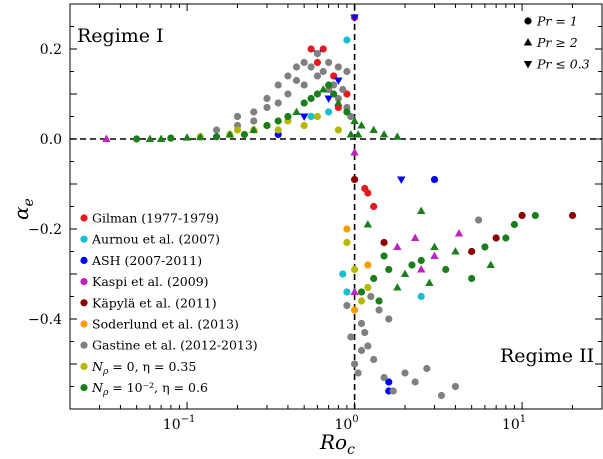  I want to click on marker-legend-label: Pr ≥ 2, so click(557, 42).